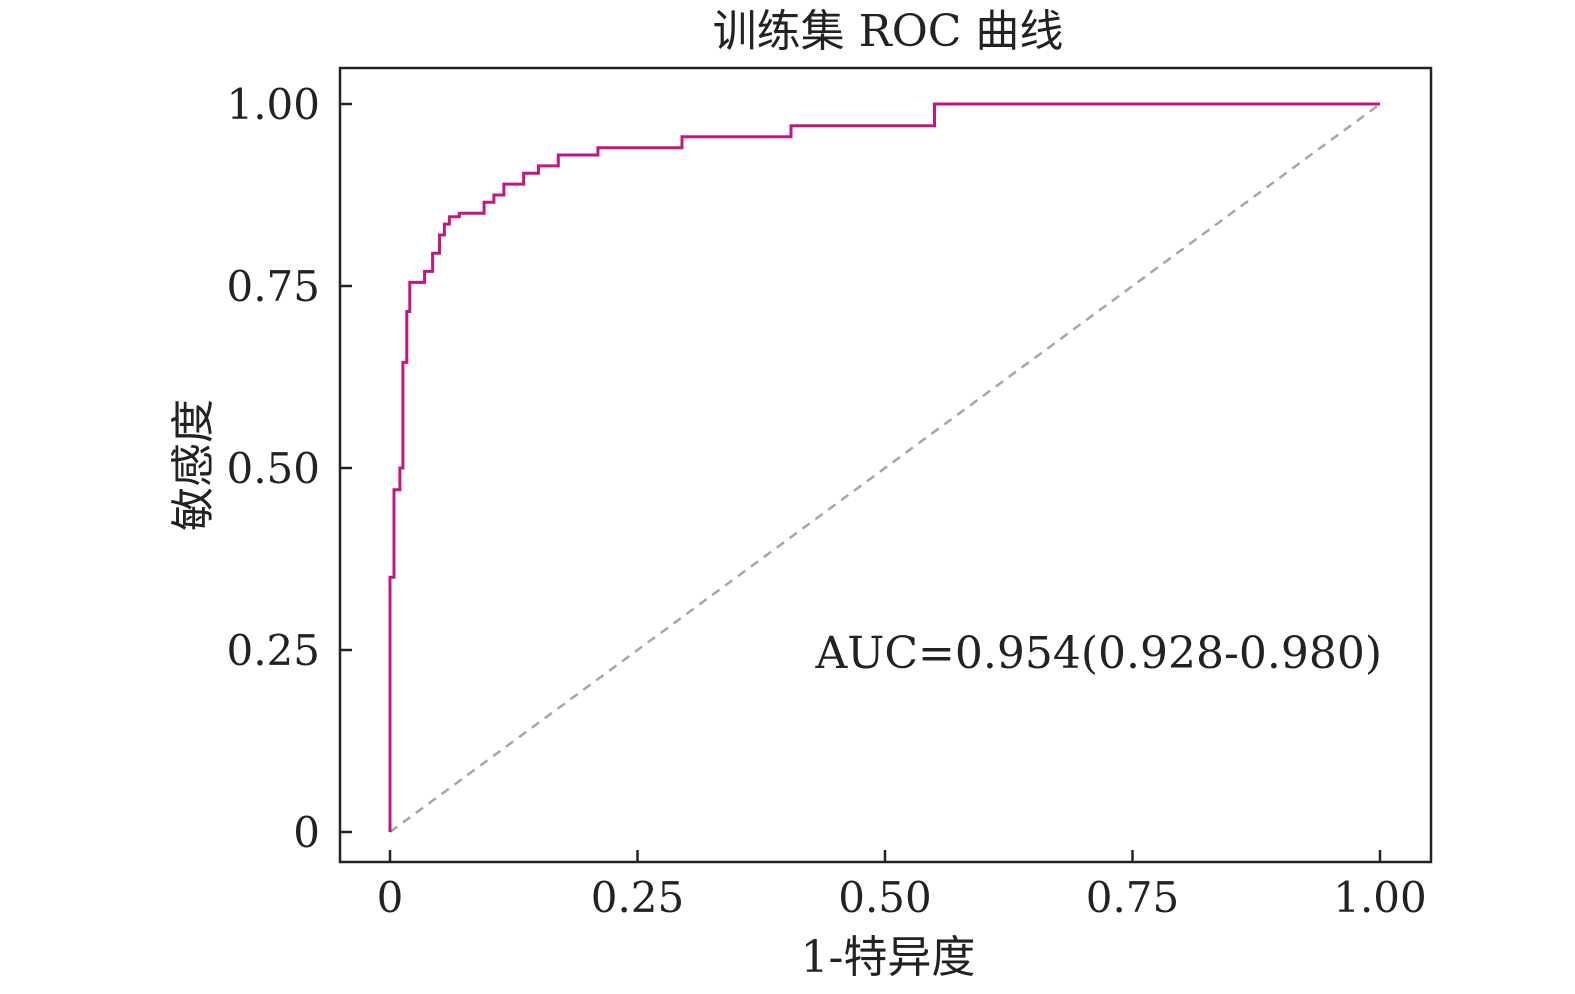  What do you see at coordinates (1098, 653) in the screenshot?
I see `auc-annotation: AUC=0.954(0.928-0.980)` at bounding box center [1098, 653].